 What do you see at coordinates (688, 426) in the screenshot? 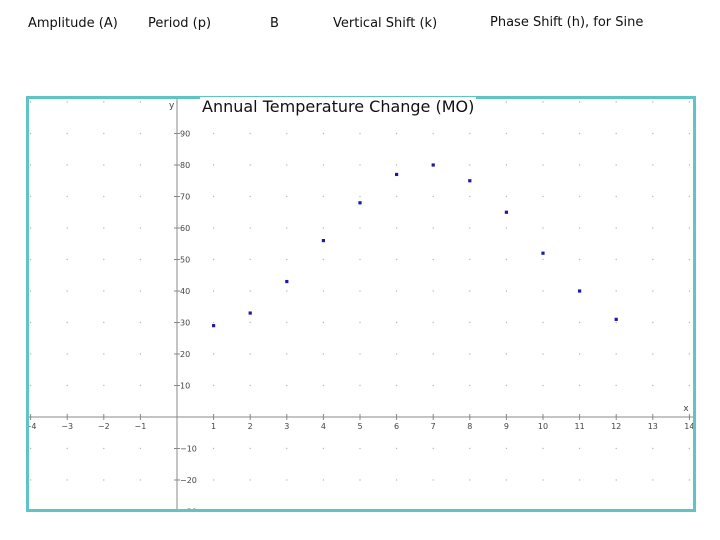
I see `x-tick-label: 14` at bounding box center [688, 426].